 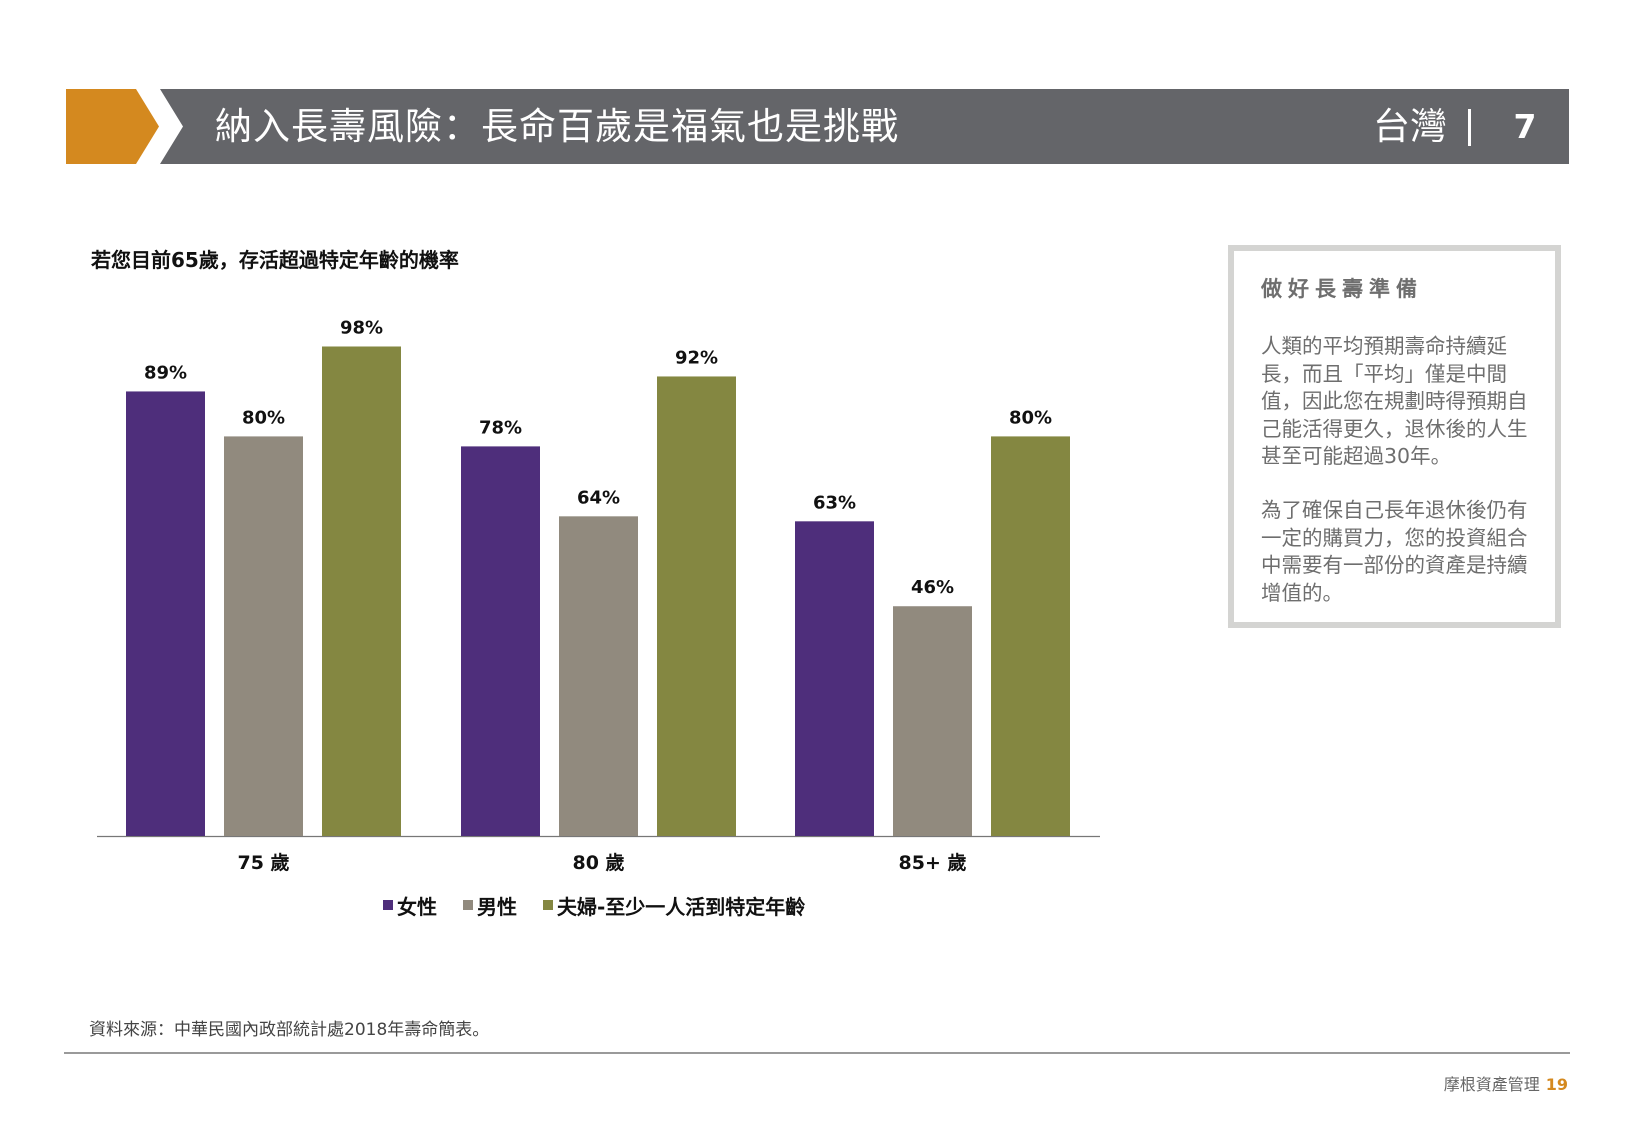 What do you see at coordinates (1030, 417) in the screenshot?
I see `data-label-couple-3: 80%` at bounding box center [1030, 417].